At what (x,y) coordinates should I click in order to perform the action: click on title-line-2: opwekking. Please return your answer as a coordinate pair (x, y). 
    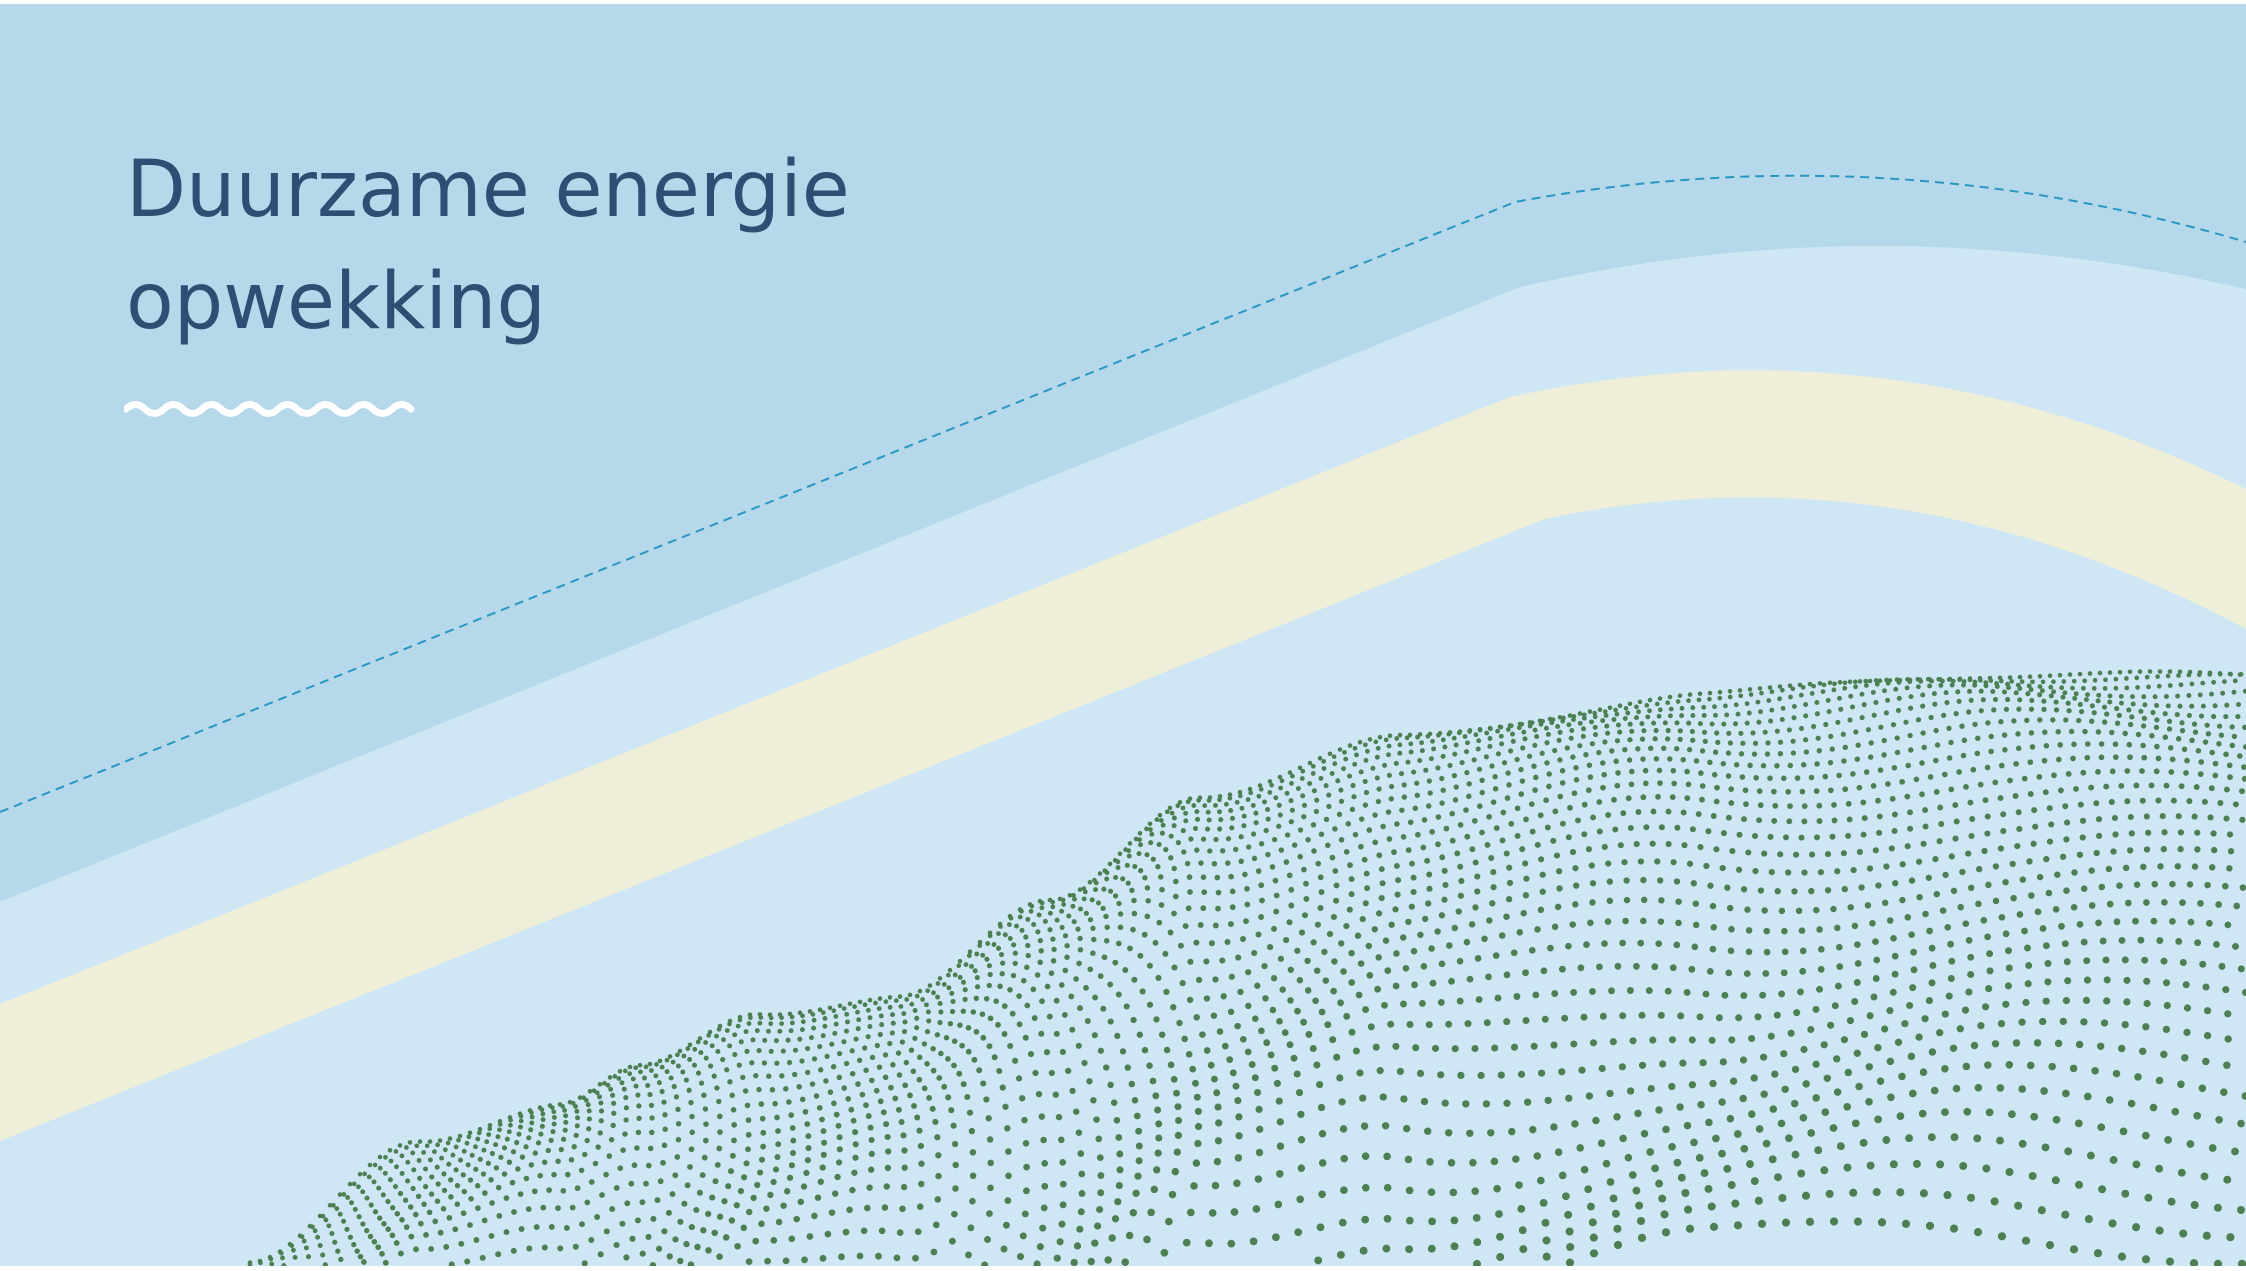
    Looking at the image, I should click on (336, 302).